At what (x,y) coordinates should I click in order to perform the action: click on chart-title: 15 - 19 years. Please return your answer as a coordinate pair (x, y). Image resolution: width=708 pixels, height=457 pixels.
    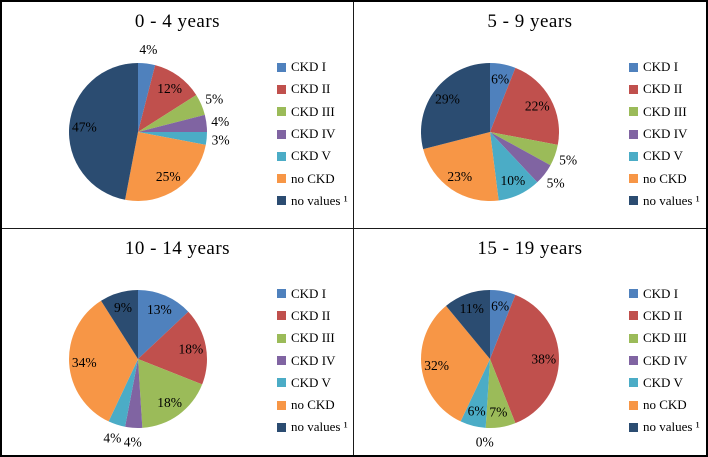
    Looking at the image, I should click on (530, 248).